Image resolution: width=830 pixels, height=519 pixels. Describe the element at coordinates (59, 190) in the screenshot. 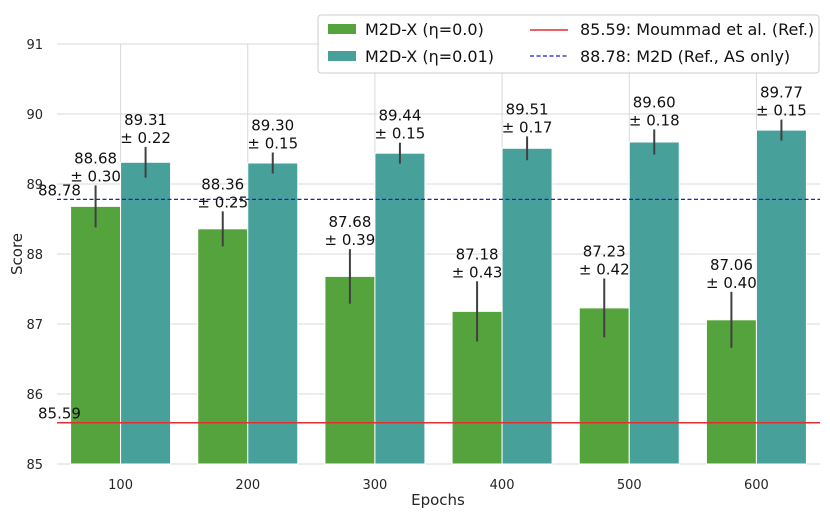

I see `reference-line-label-1: 88.78` at that location.